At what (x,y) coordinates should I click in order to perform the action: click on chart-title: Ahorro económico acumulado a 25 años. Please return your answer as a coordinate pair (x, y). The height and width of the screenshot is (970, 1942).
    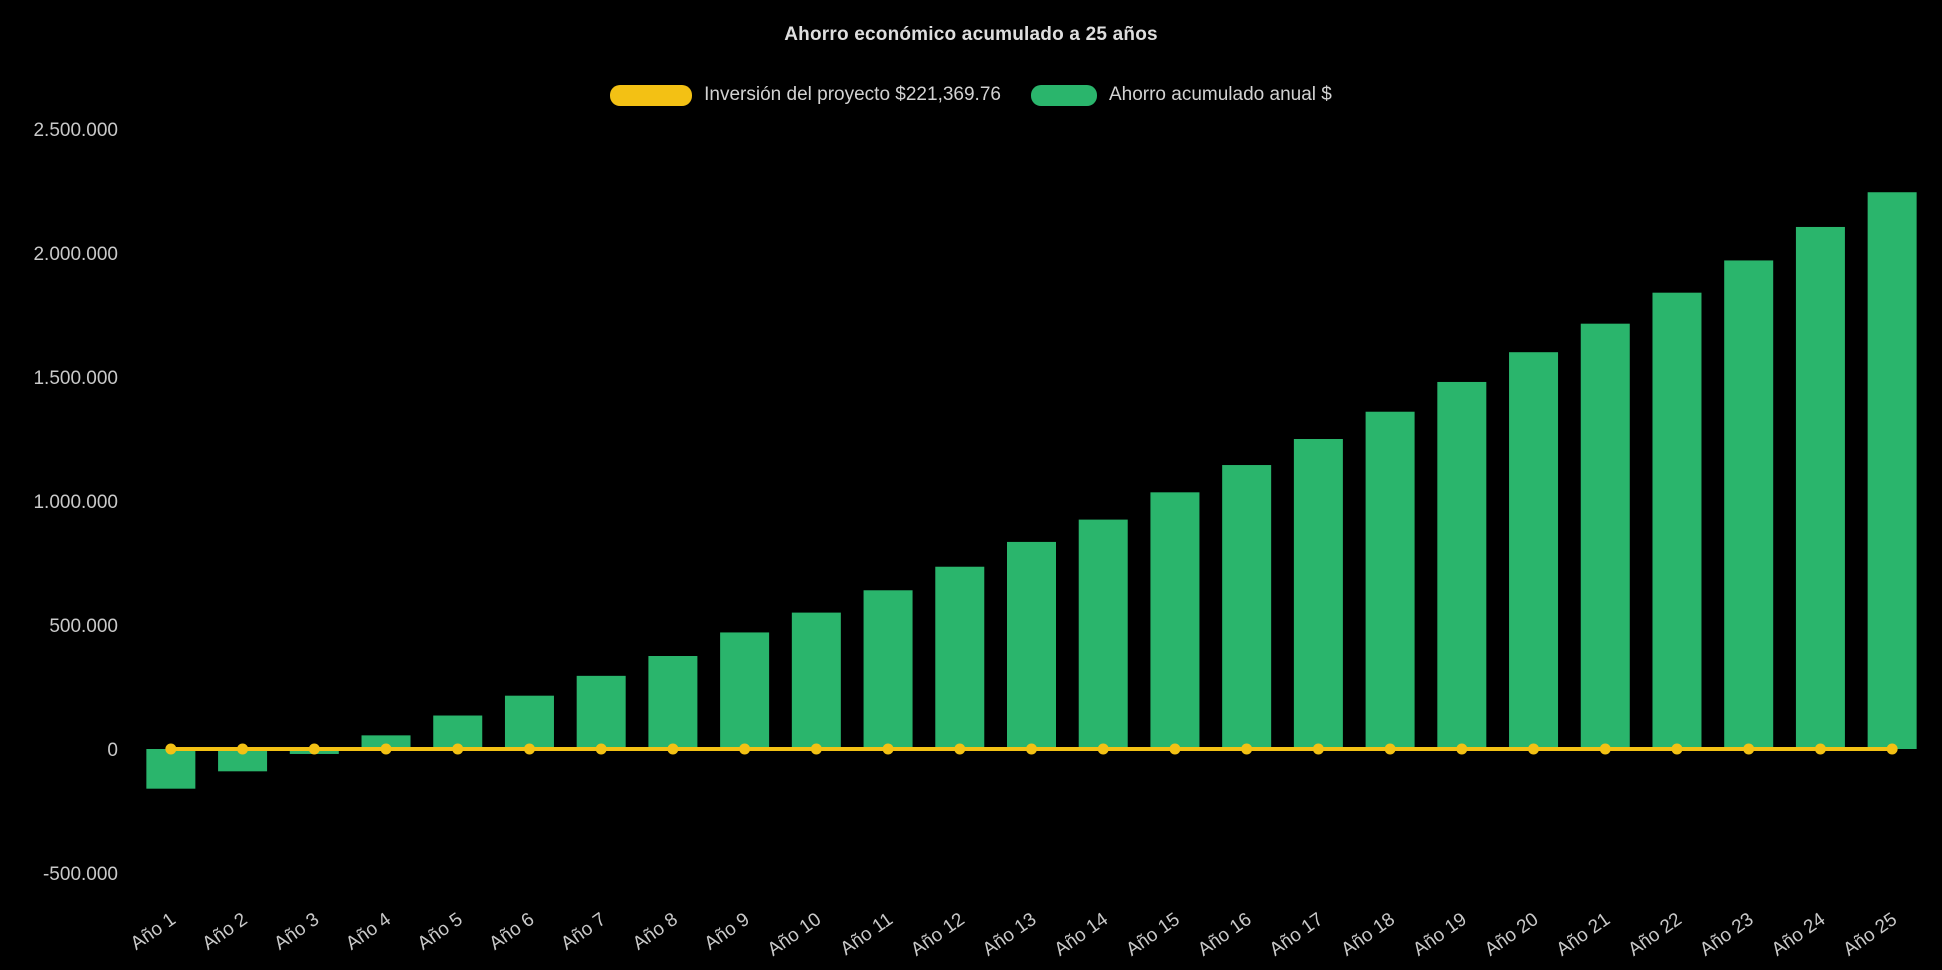
    Looking at the image, I should click on (971, 34).